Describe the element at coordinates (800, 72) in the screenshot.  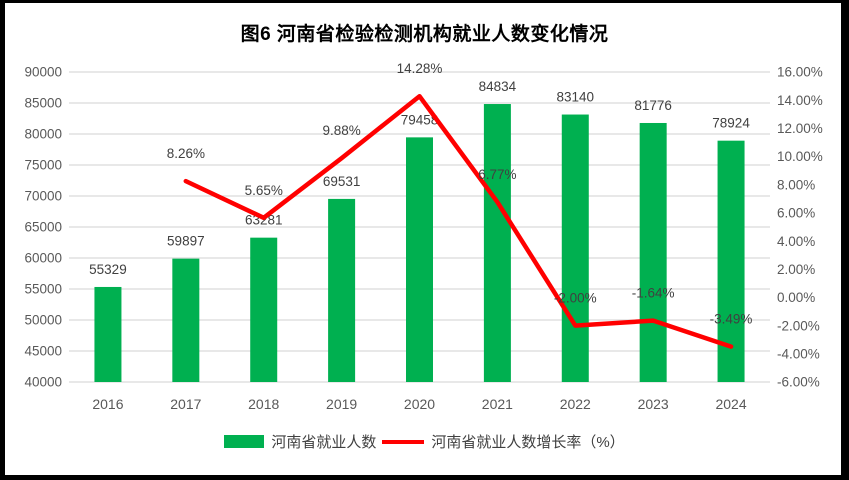
I see `right-axis-tick: 16.00%` at that location.